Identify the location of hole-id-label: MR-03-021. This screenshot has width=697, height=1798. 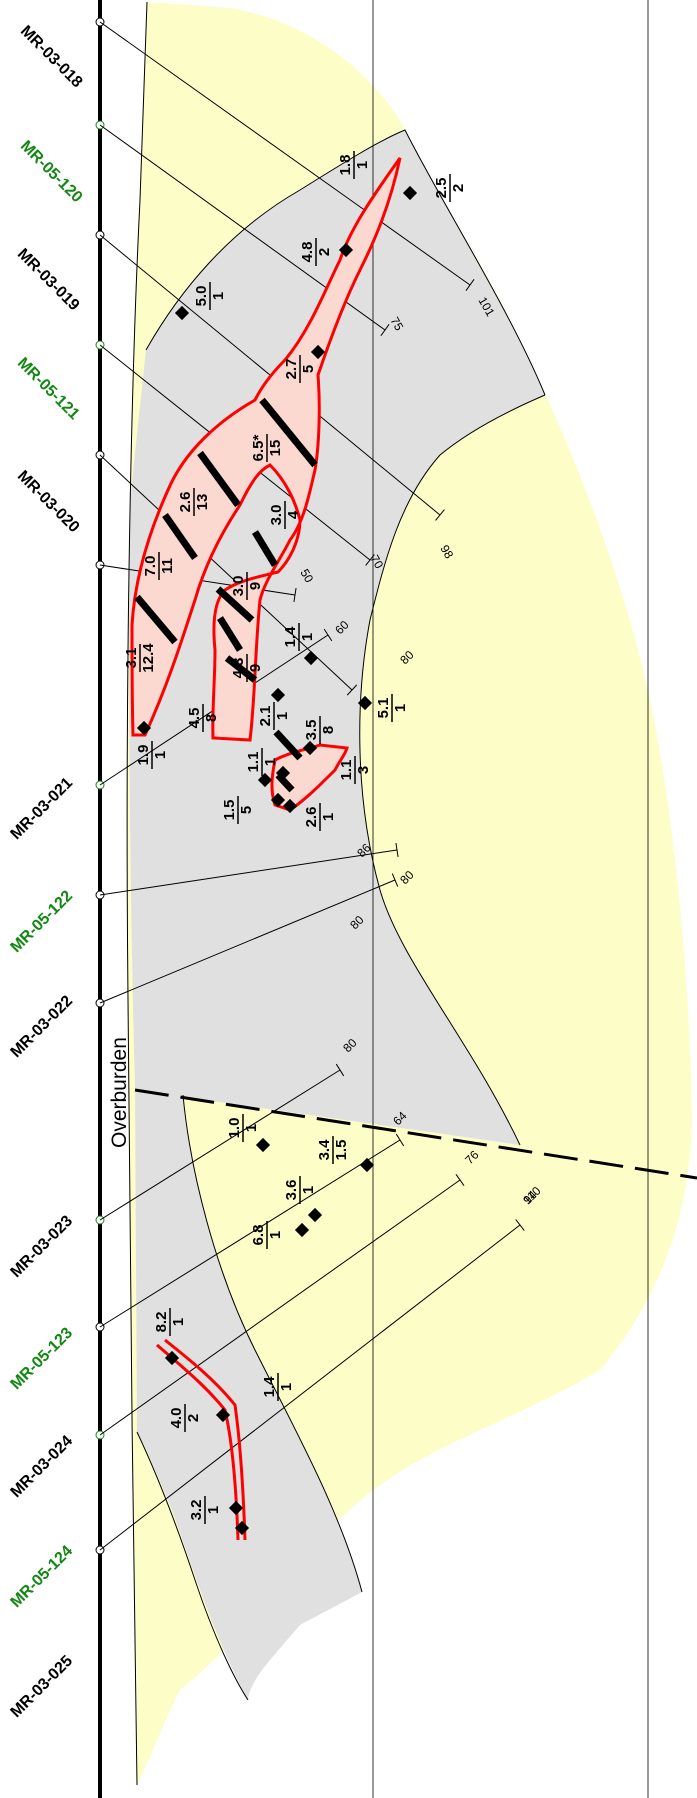
(42, 808).